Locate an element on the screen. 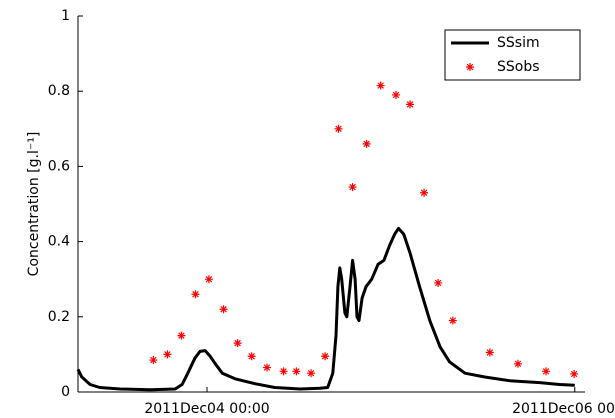  x-tick-label: 2011Dec04 00:00 is located at coordinates (206, 409).